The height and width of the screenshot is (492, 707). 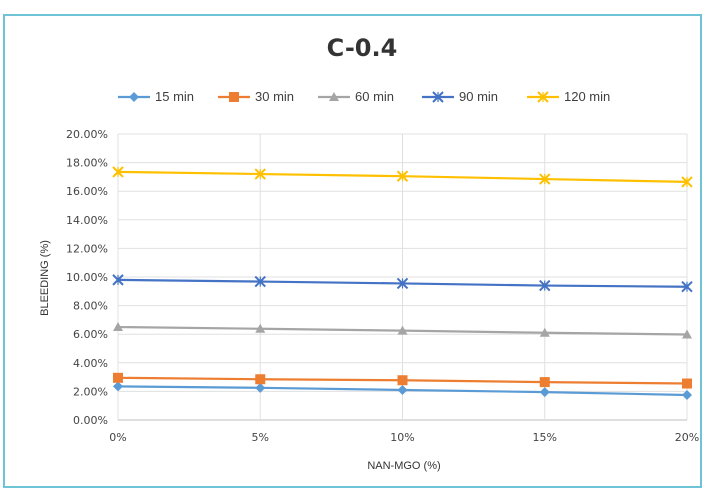 I want to click on y-tick-label: 18.00%, so click(x=87, y=163).